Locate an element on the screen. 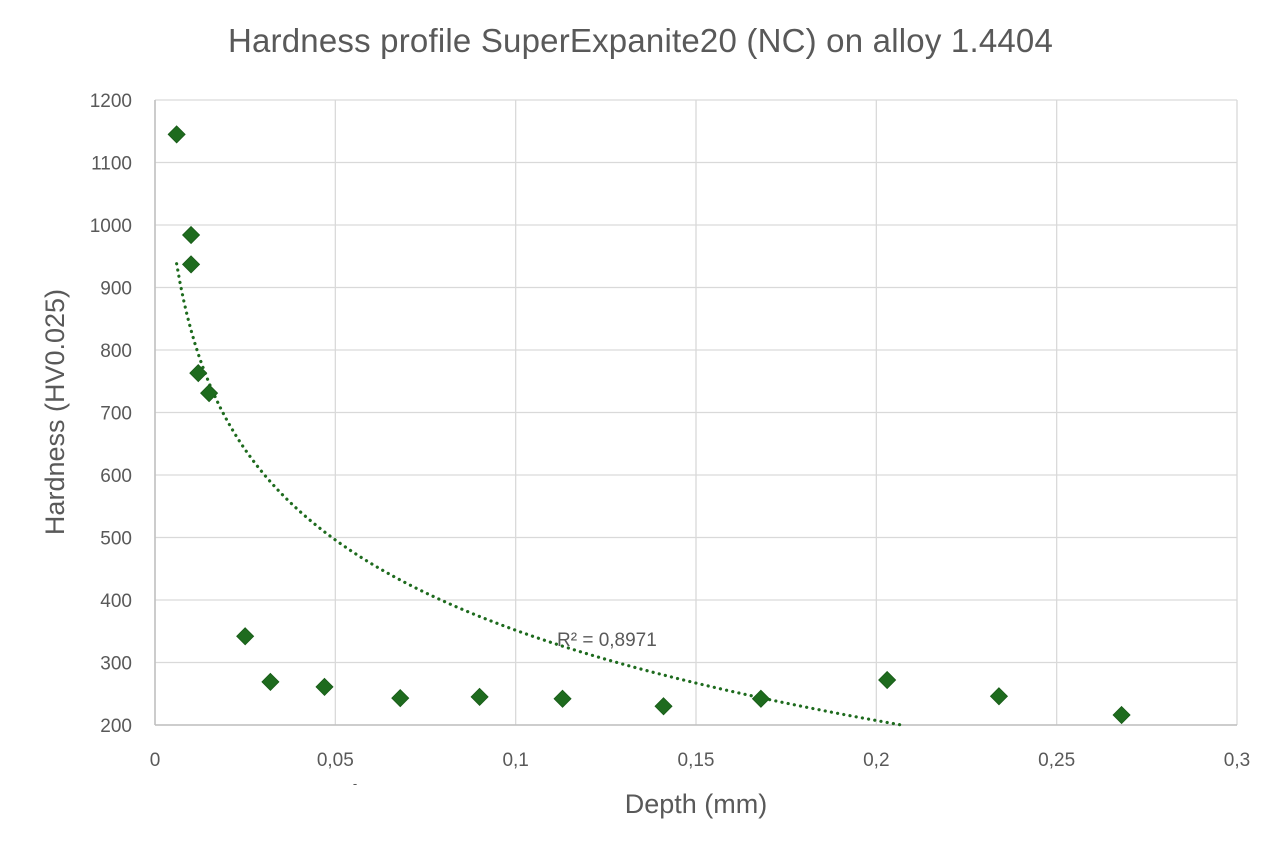 This screenshot has width=1281, height=854. x-tick-label: 0 is located at coordinates (155, 760).